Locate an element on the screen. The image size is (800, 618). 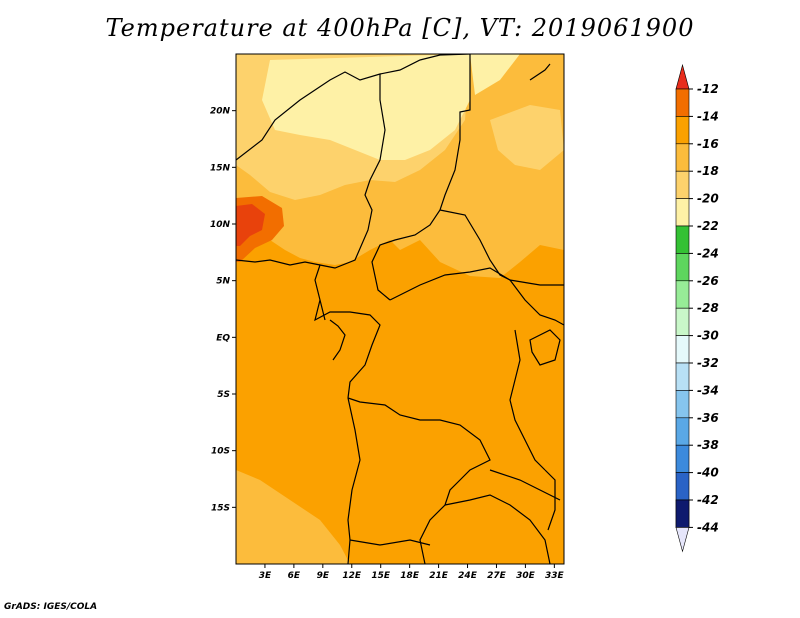
border-car-drc is located at coordinates (450, 284).